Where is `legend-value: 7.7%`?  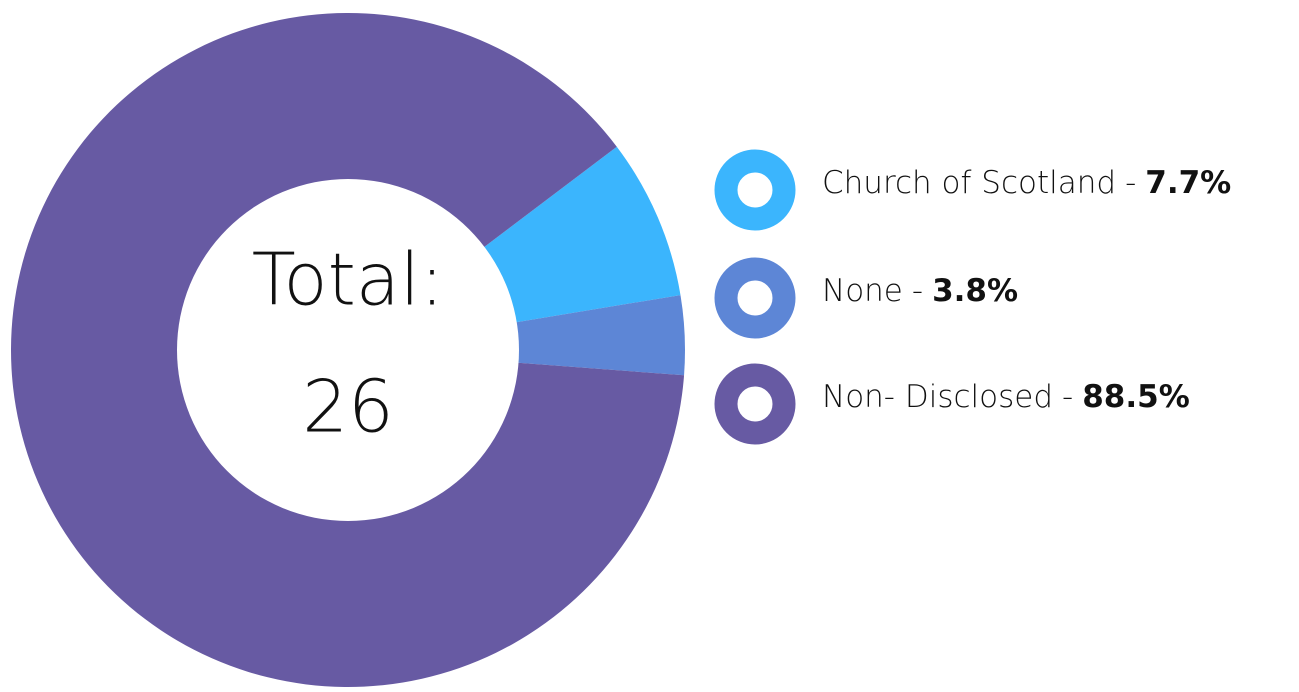
legend-value: 7.7% is located at coordinates (1188, 183).